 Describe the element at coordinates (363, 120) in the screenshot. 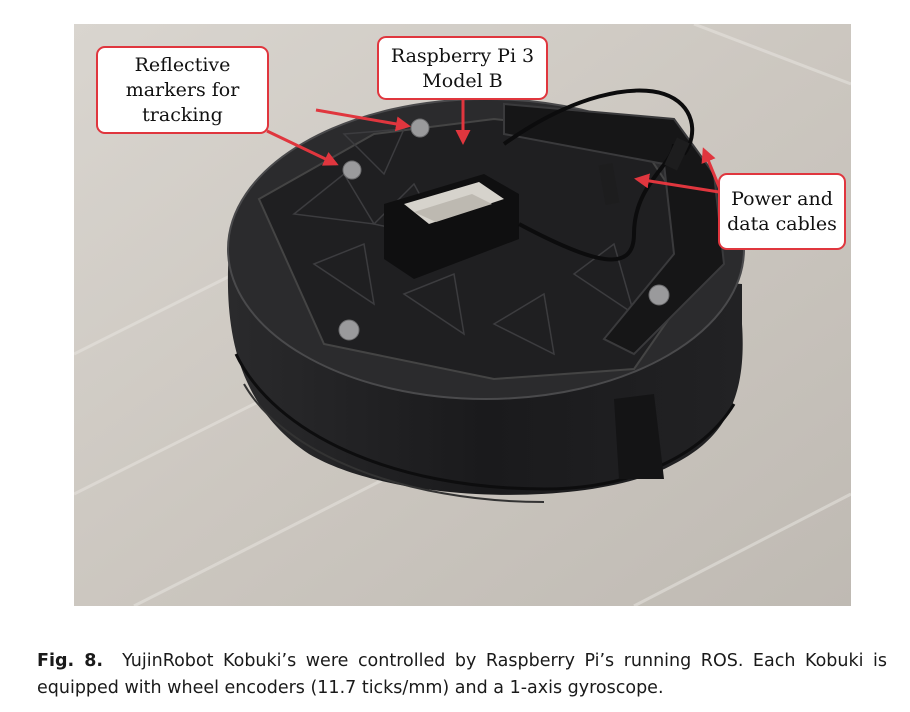

I see `arrow-to-marker-top` at that location.